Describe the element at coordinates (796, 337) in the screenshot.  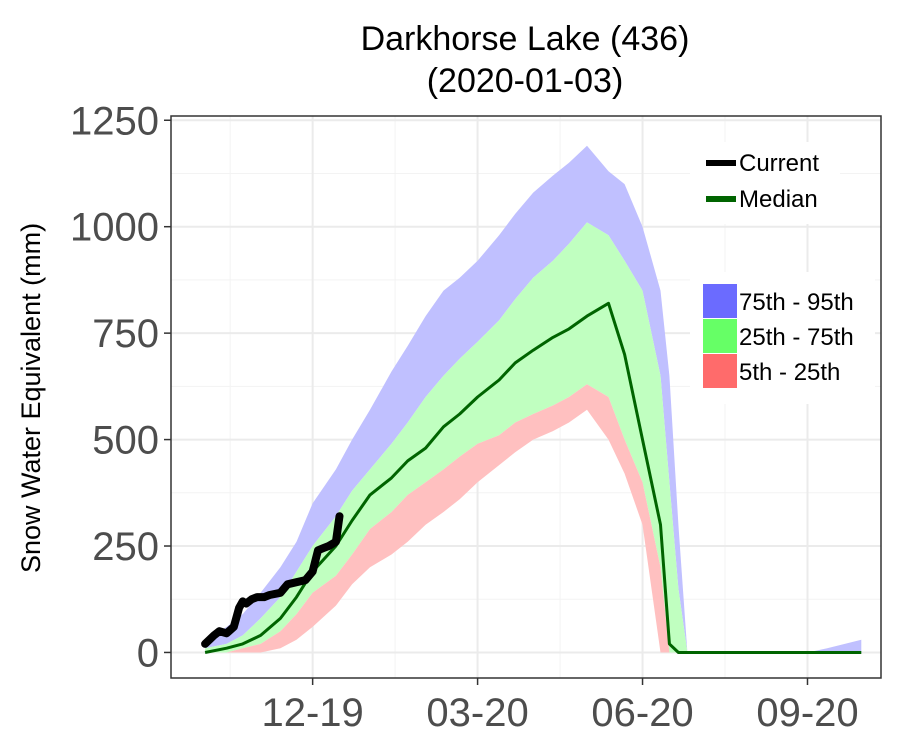
I see `legend-label-band_25_75: 25th - 75th` at that location.